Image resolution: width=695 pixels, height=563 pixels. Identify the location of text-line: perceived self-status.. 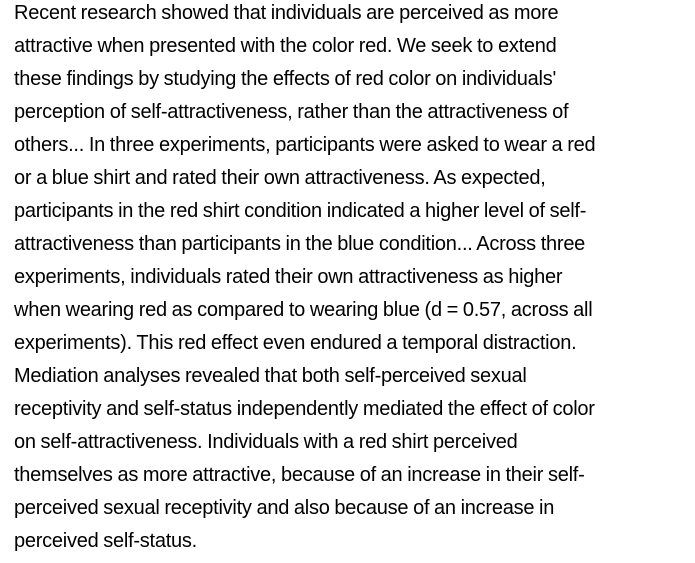
(105, 541).